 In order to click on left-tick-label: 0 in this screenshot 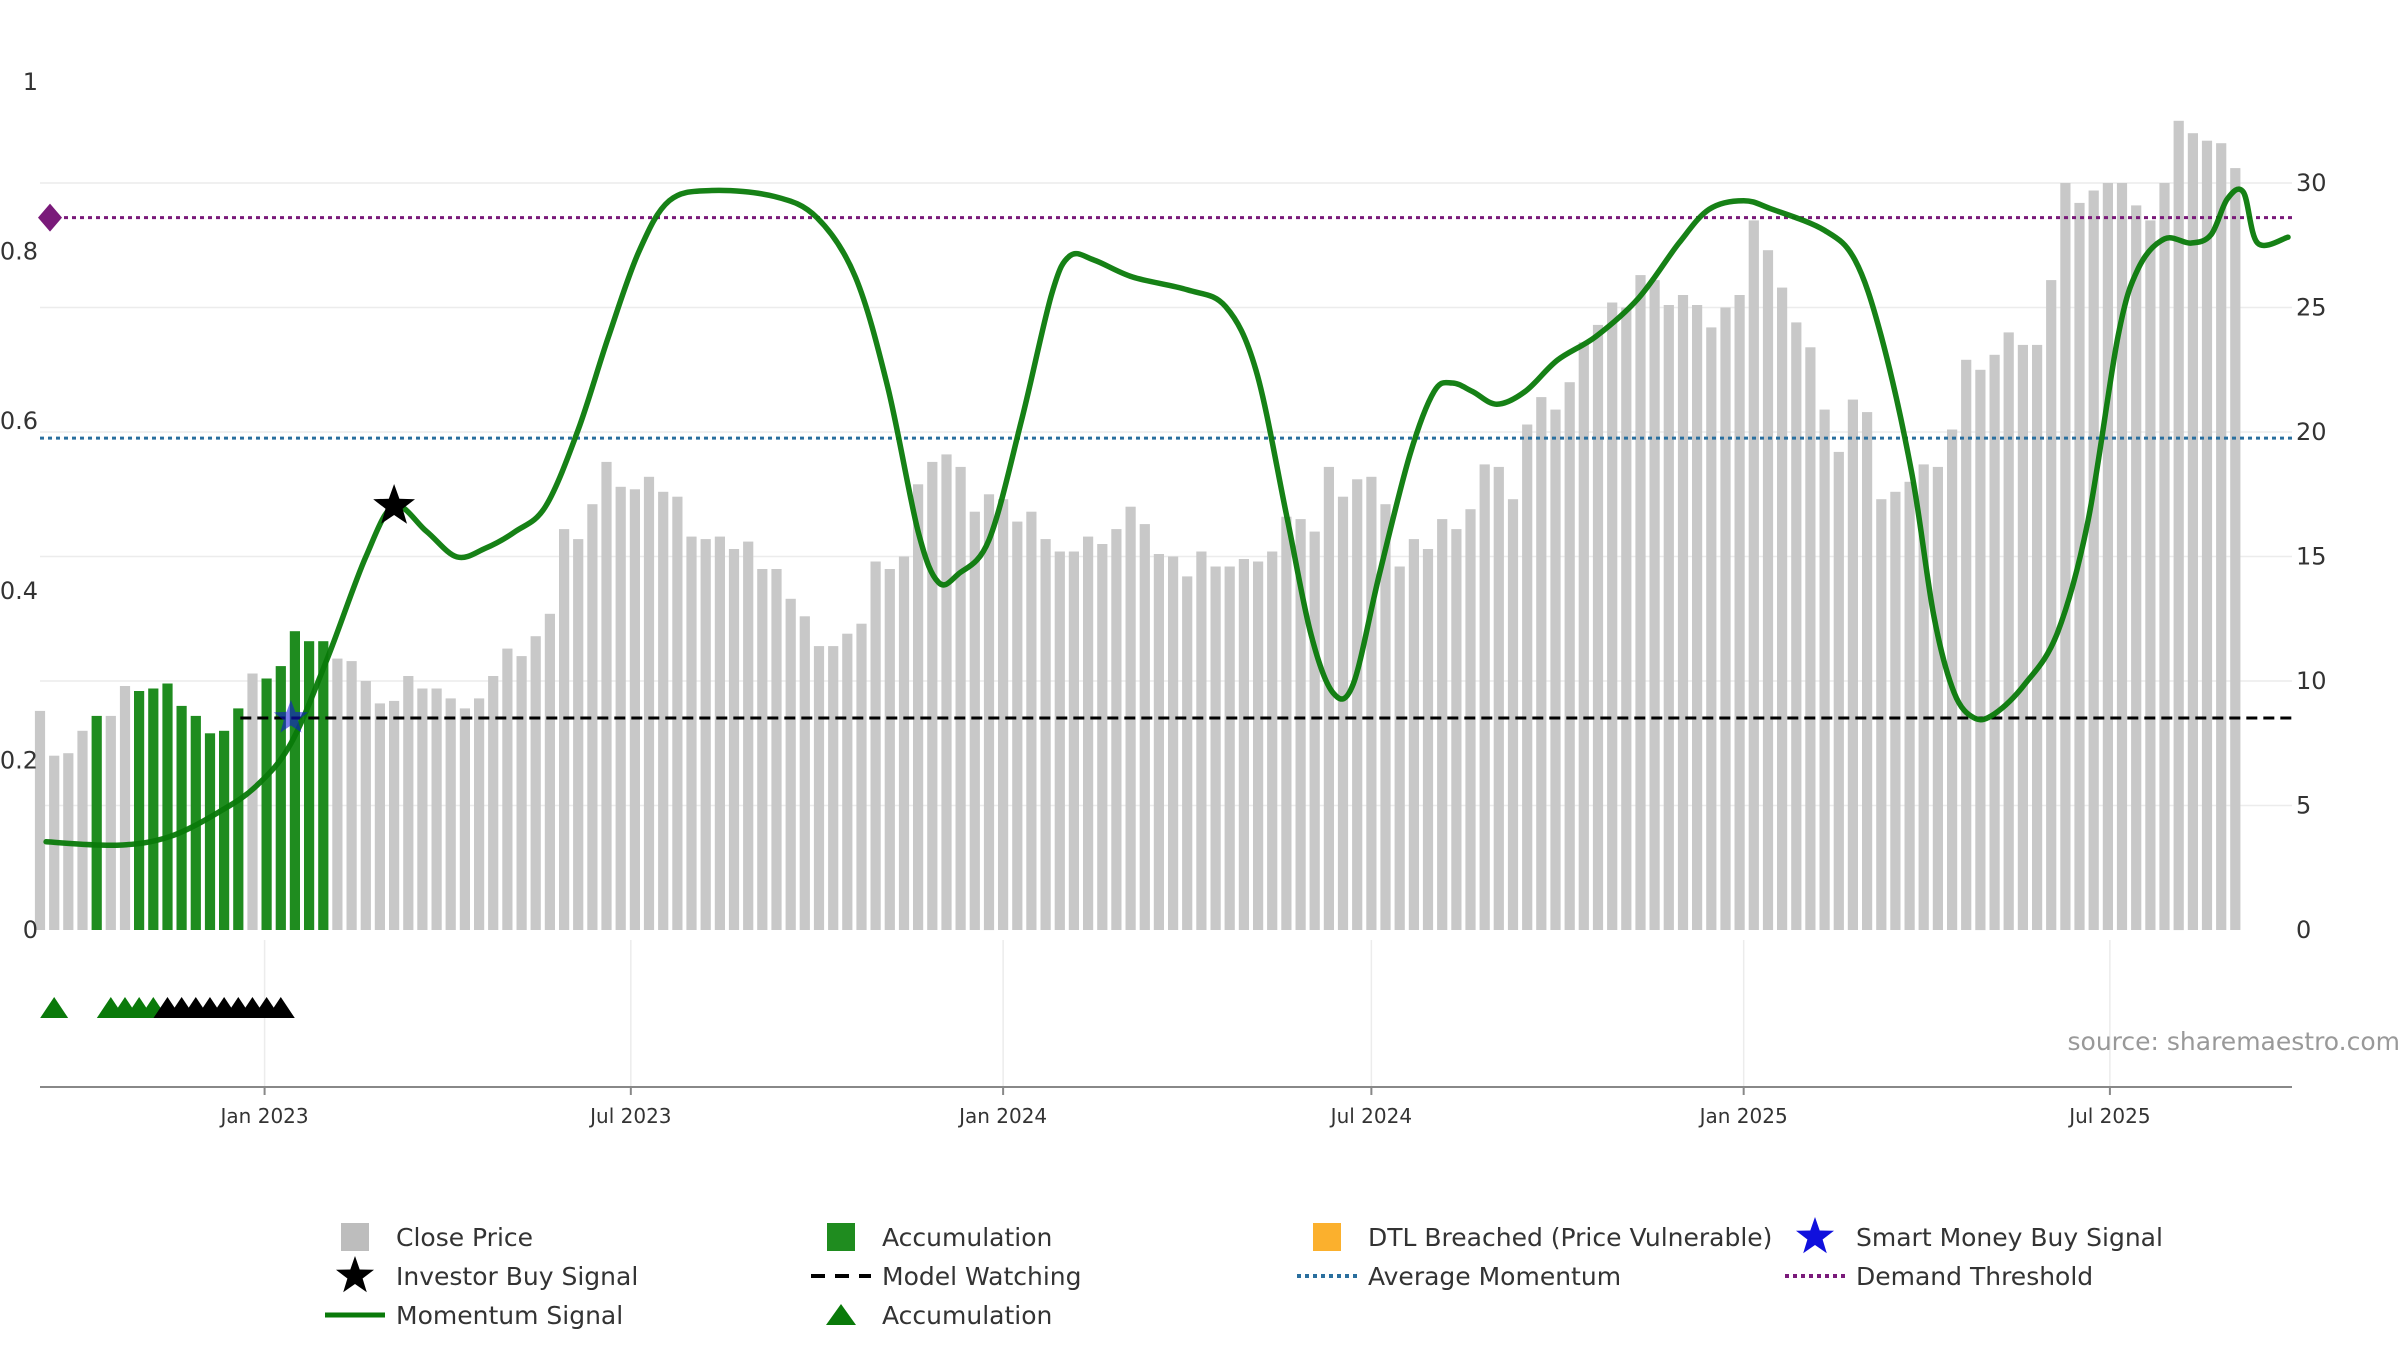, I will do `click(30, 930)`.